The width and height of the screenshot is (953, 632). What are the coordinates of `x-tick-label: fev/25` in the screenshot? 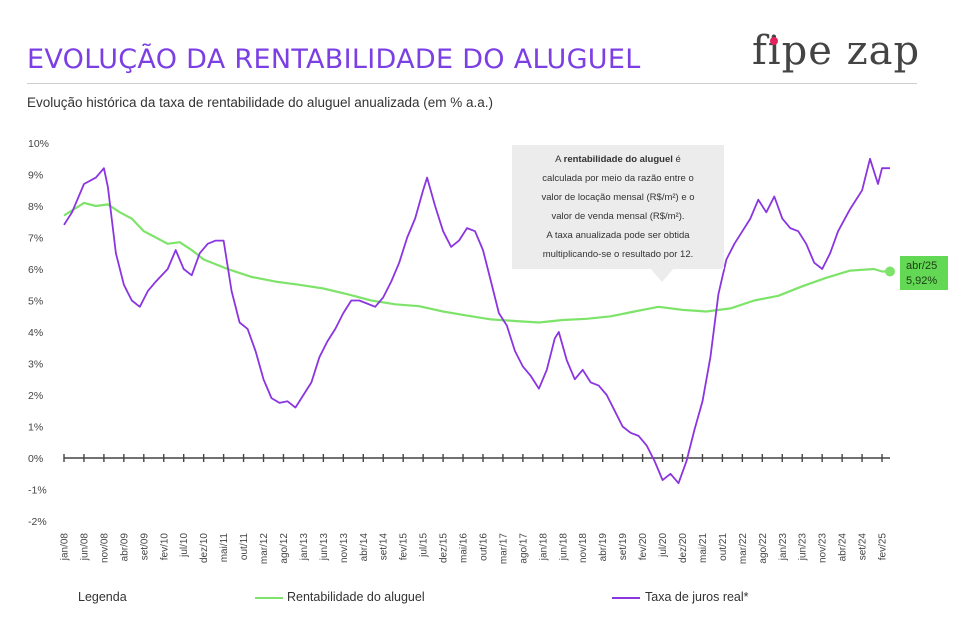 It's located at (883, 547).